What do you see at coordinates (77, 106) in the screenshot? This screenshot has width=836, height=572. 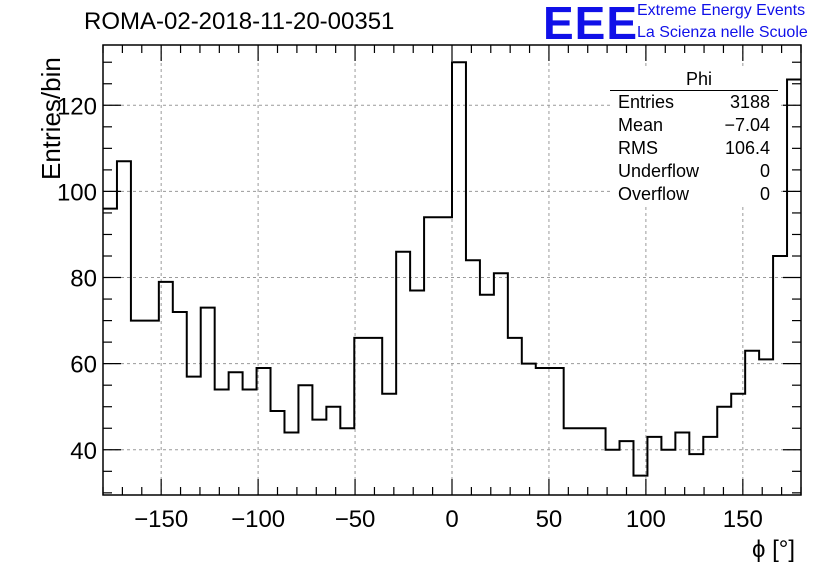 I see `y-tick-label: 120` at bounding box center [77, 106].